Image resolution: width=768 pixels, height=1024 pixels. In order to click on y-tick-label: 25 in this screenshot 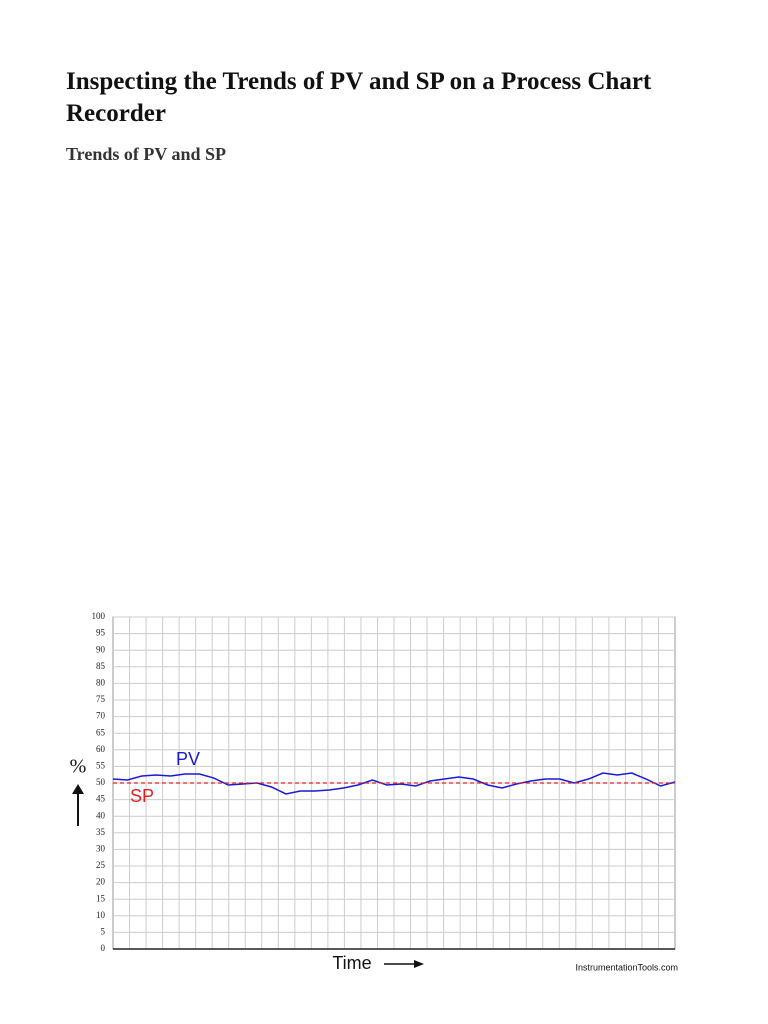, I will do `click(101, 865)`.